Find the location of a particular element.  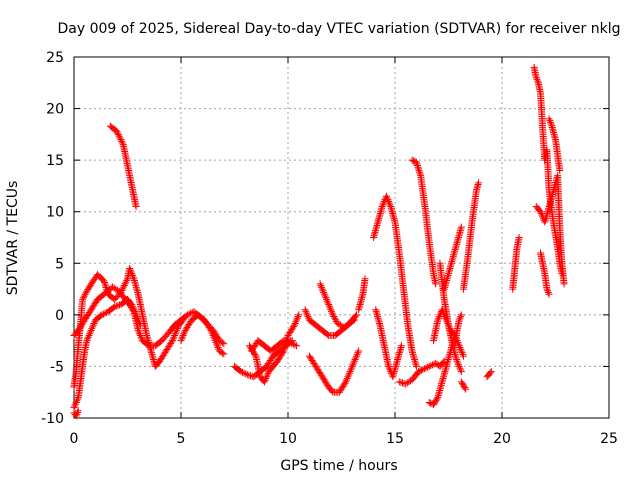

x-axis-label: GPS time / hours is located at coordinates (338, 466).